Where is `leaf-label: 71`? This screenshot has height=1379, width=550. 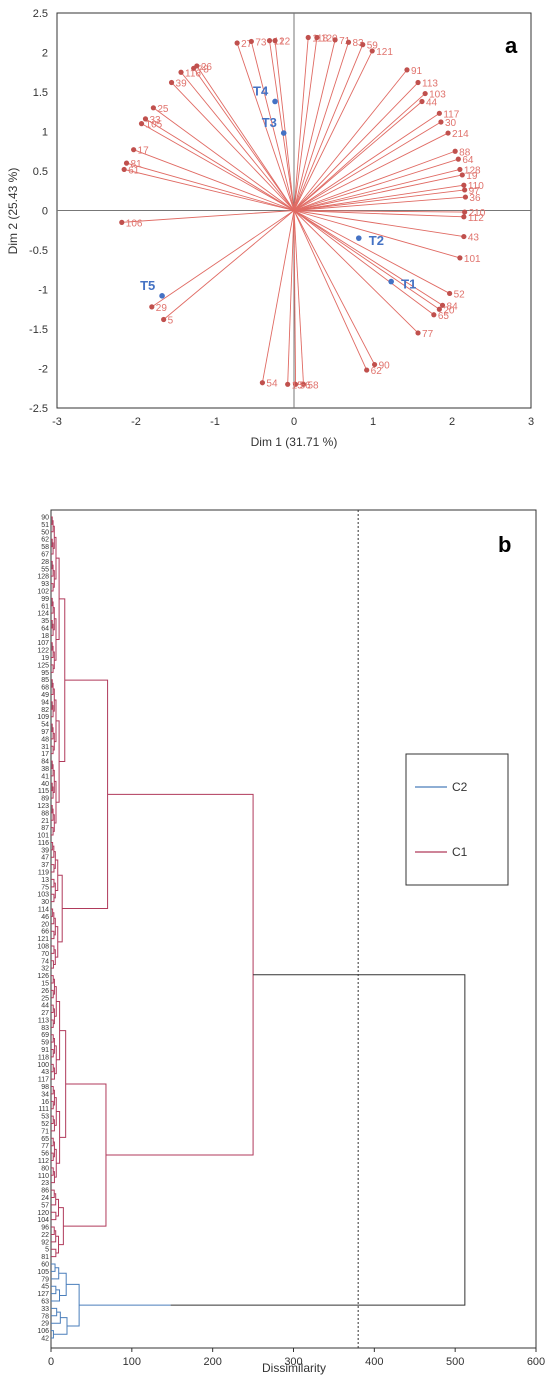
leaf-label: 71 is located at coordinates (45, 1131).